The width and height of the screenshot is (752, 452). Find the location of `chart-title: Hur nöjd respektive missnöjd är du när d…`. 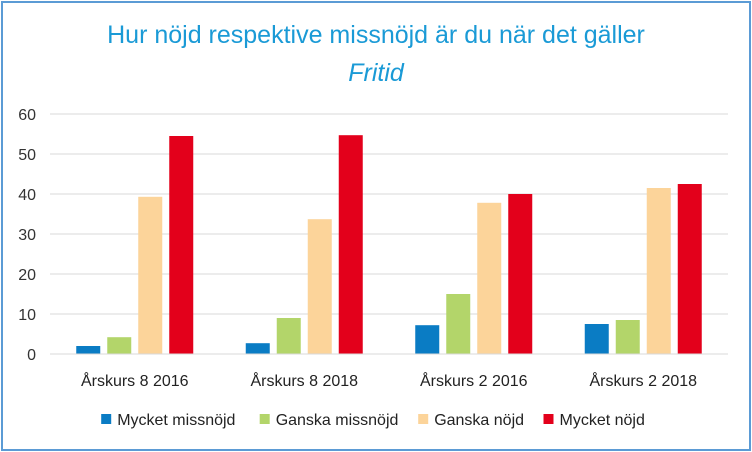

chart-title: Hur nöjd respektive missnöjd är du när d… is located at coordinates (376, 35).